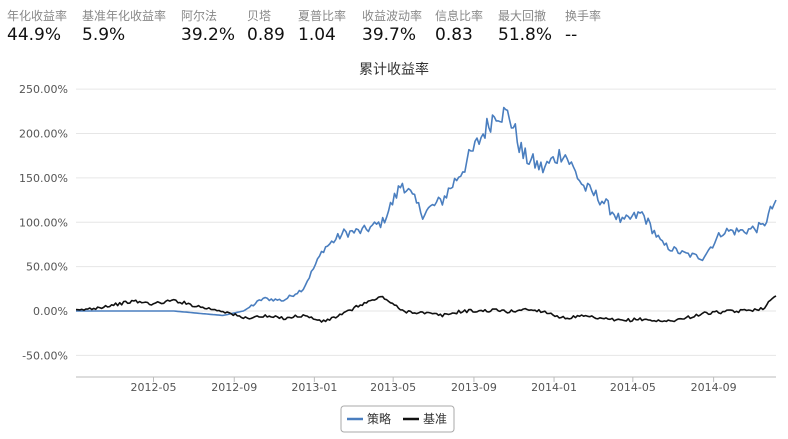  I want to click on stat-value: 1.04, so click(317, 35).